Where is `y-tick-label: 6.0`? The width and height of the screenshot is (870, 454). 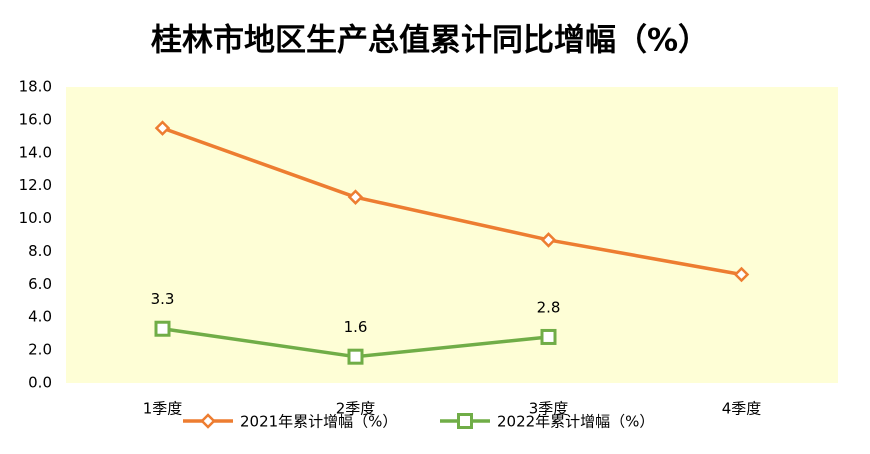
y-tick-label: 6.0 is located at coordinates (40, 284).